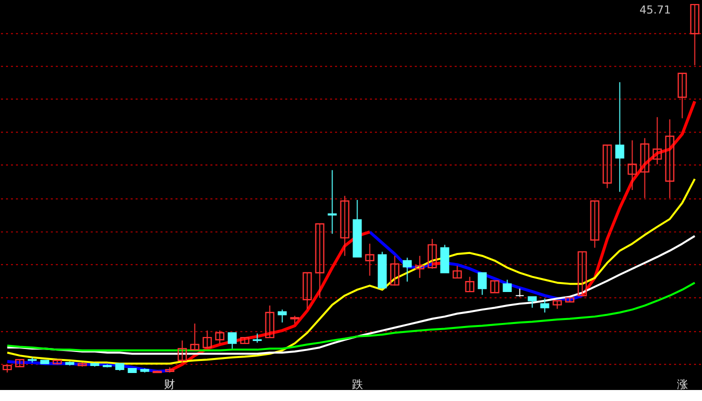 This screenshot has width=702, height=401. Describe the element at coordinates (170, 384) in the screenshot. I see `x-tick-label: 财` at that location.